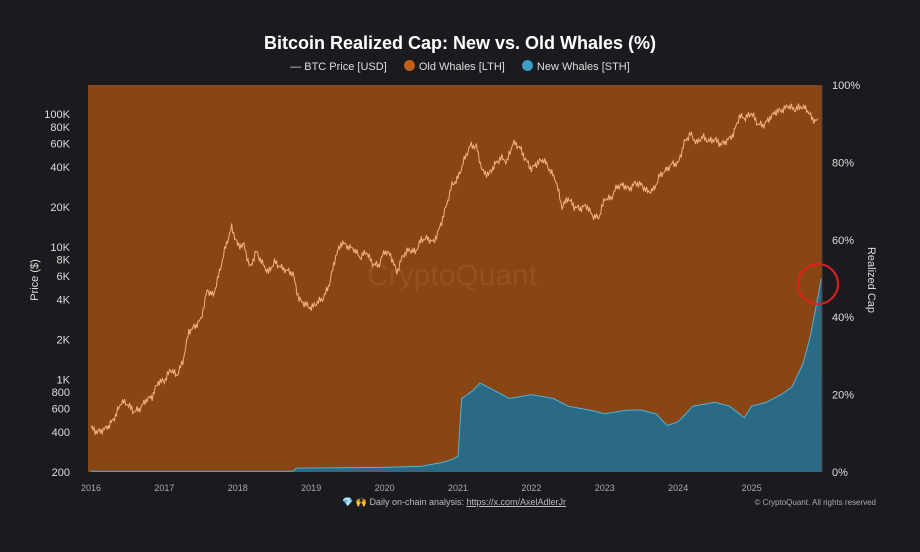  Describe the element at coordinates (843, 163) in the screenshot. I see `y2-tick-label: 80%` at that location.